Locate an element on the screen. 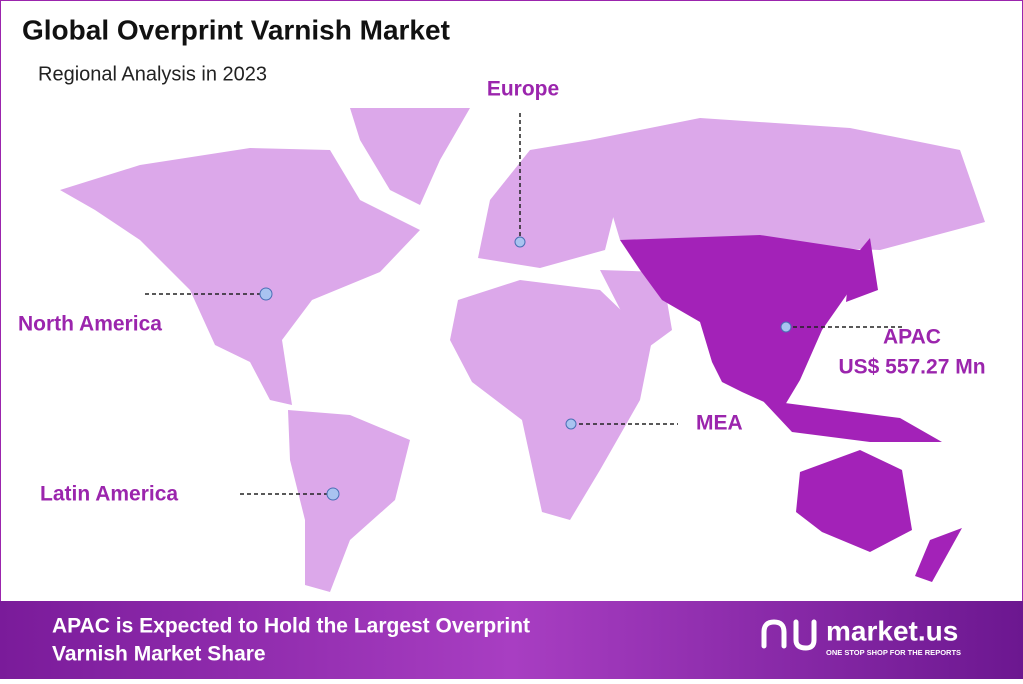  region-label: Latin America is located at coordinates (109, 494).